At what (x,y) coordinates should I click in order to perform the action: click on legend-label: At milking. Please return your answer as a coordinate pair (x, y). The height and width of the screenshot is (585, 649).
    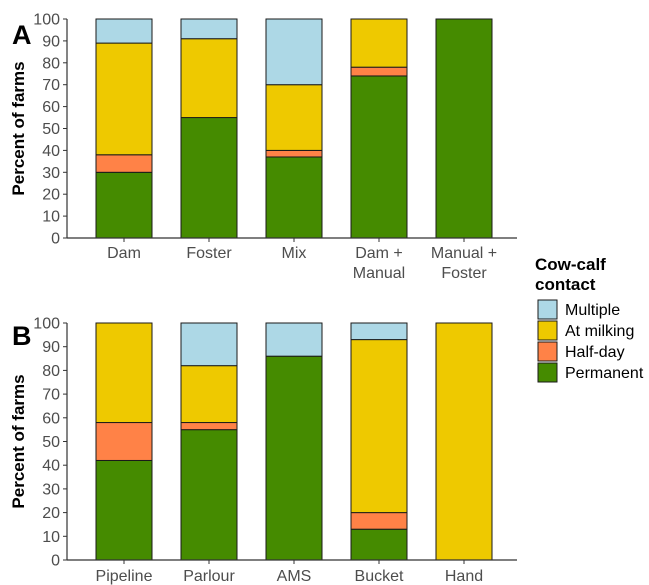
    Looking at the image, I should click on (599, 331).